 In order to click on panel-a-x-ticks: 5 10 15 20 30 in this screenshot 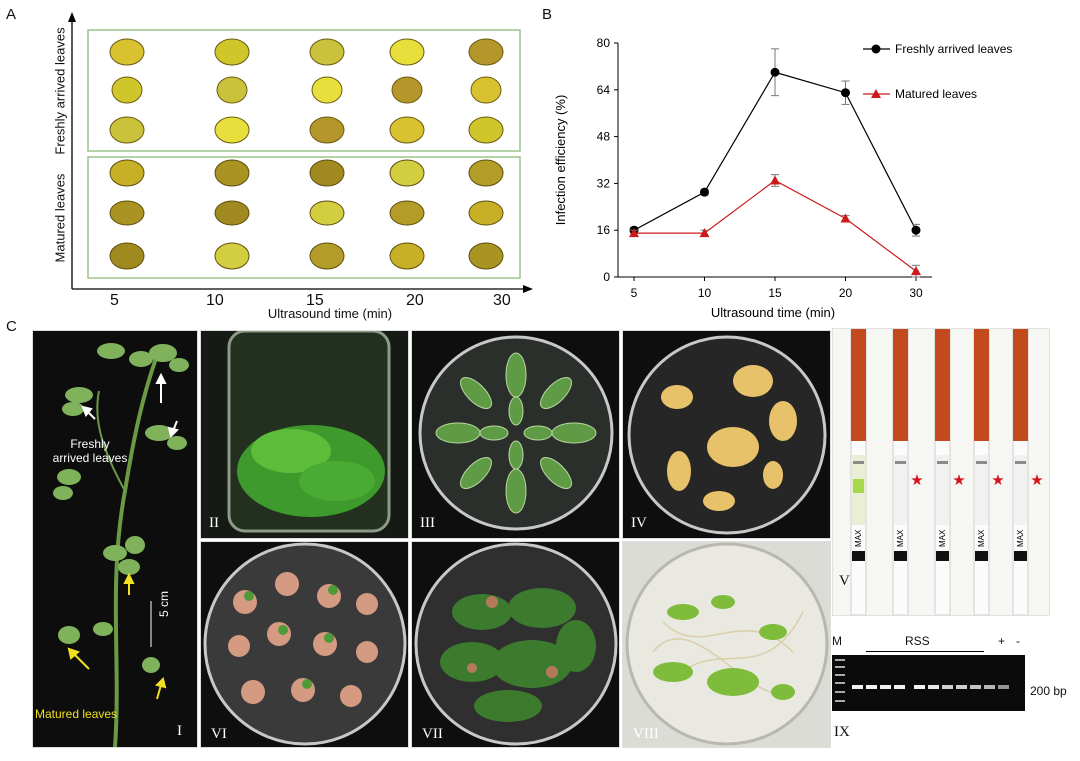, I will do `click(304, 300)`.